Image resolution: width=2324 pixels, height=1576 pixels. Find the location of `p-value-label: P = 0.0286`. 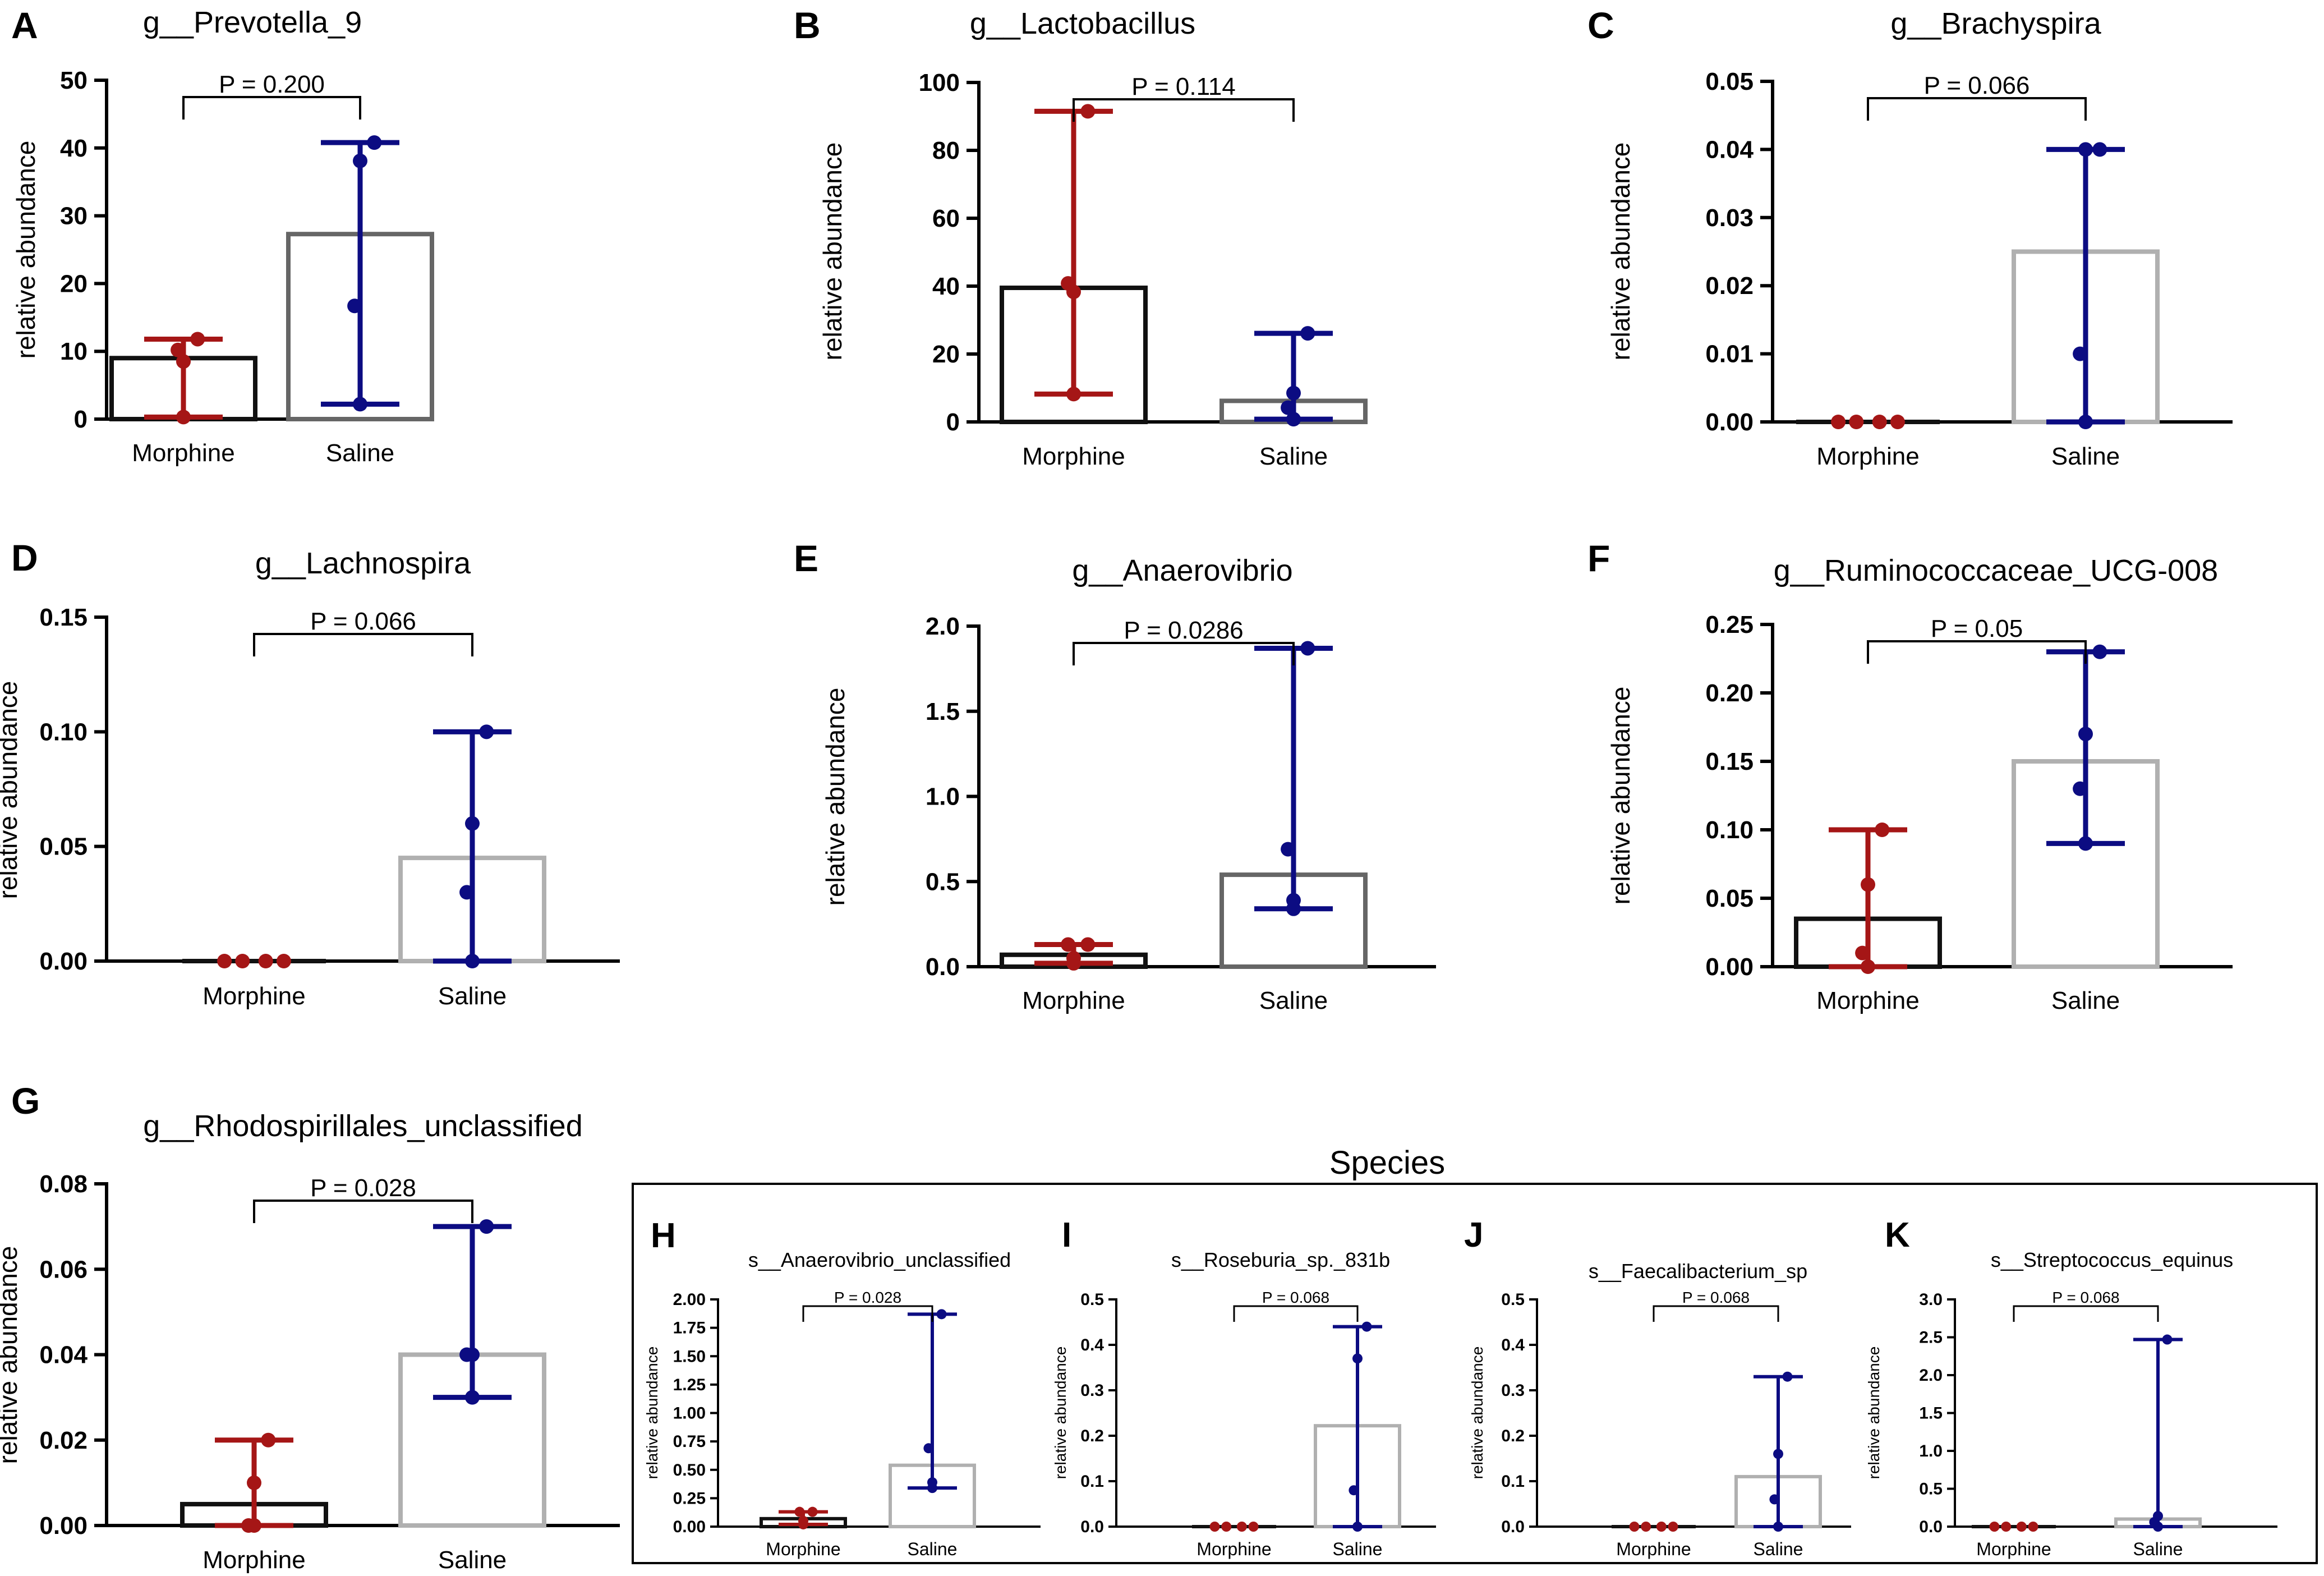

p-value-label: P = 0.0286 is located at coordinates (1183, 630).